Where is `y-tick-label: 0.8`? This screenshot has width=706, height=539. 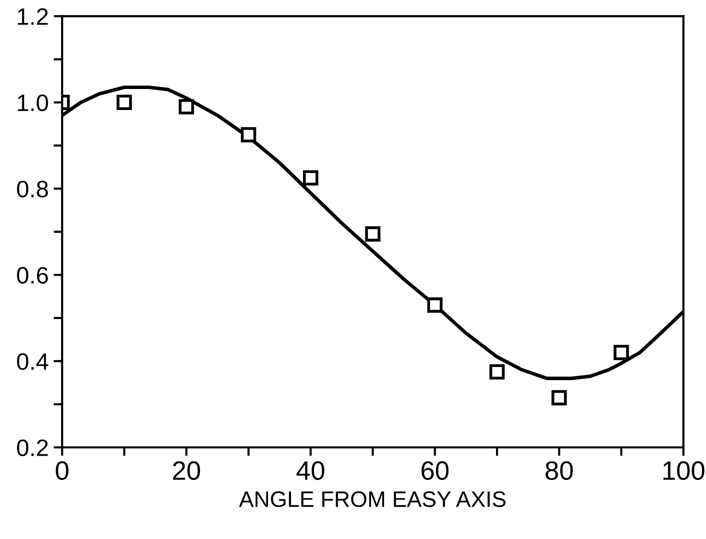 y-tick-label: 0.8 is located at coordinates (32, 189).